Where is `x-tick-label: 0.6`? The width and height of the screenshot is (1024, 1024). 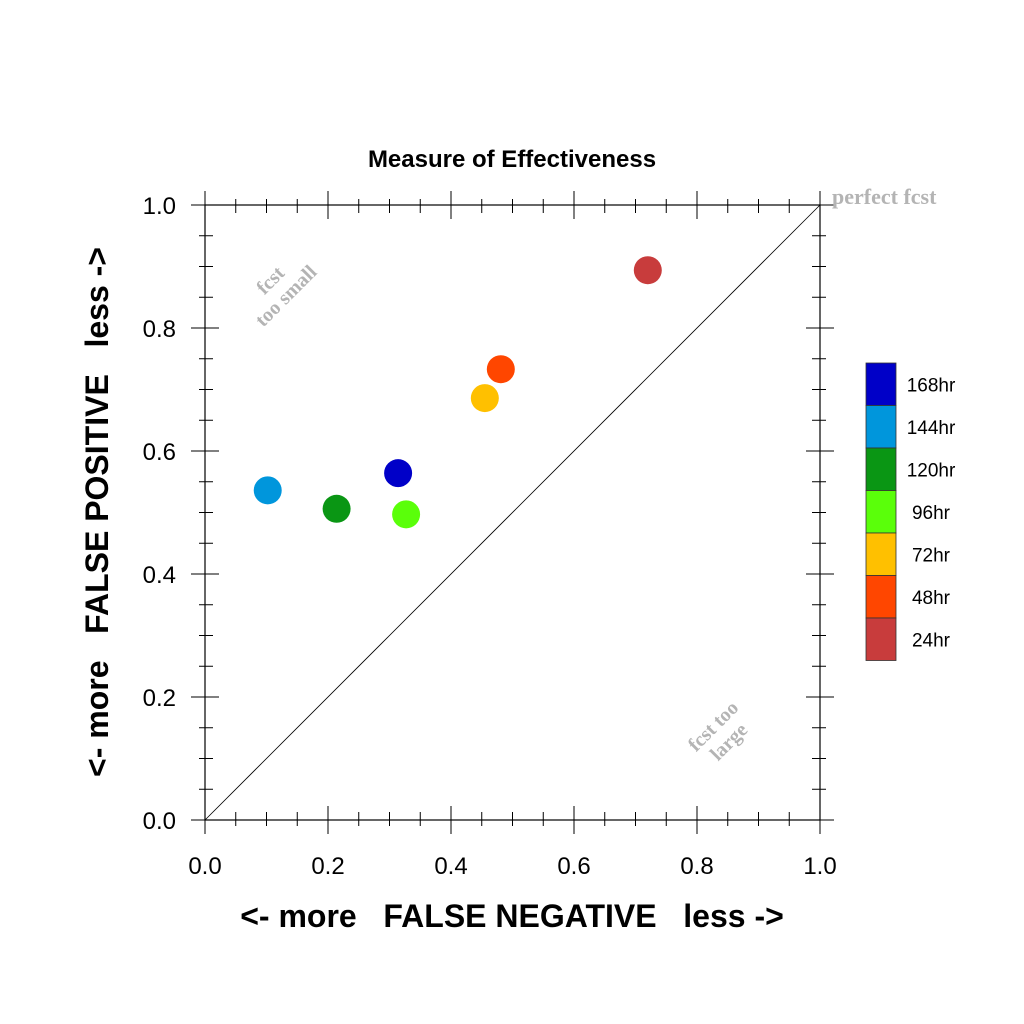 x-tick-label: 0.6 is located at coordinates (573, 866).